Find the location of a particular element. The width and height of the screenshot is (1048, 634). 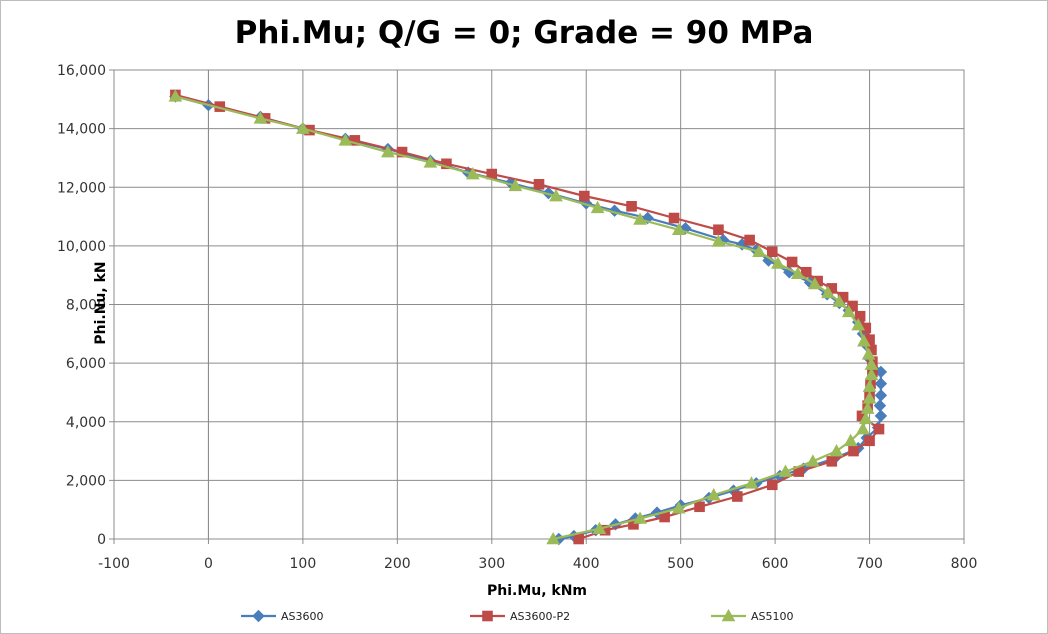

legend-item-as5100: AS5100 is located at coordinates (752, 615).